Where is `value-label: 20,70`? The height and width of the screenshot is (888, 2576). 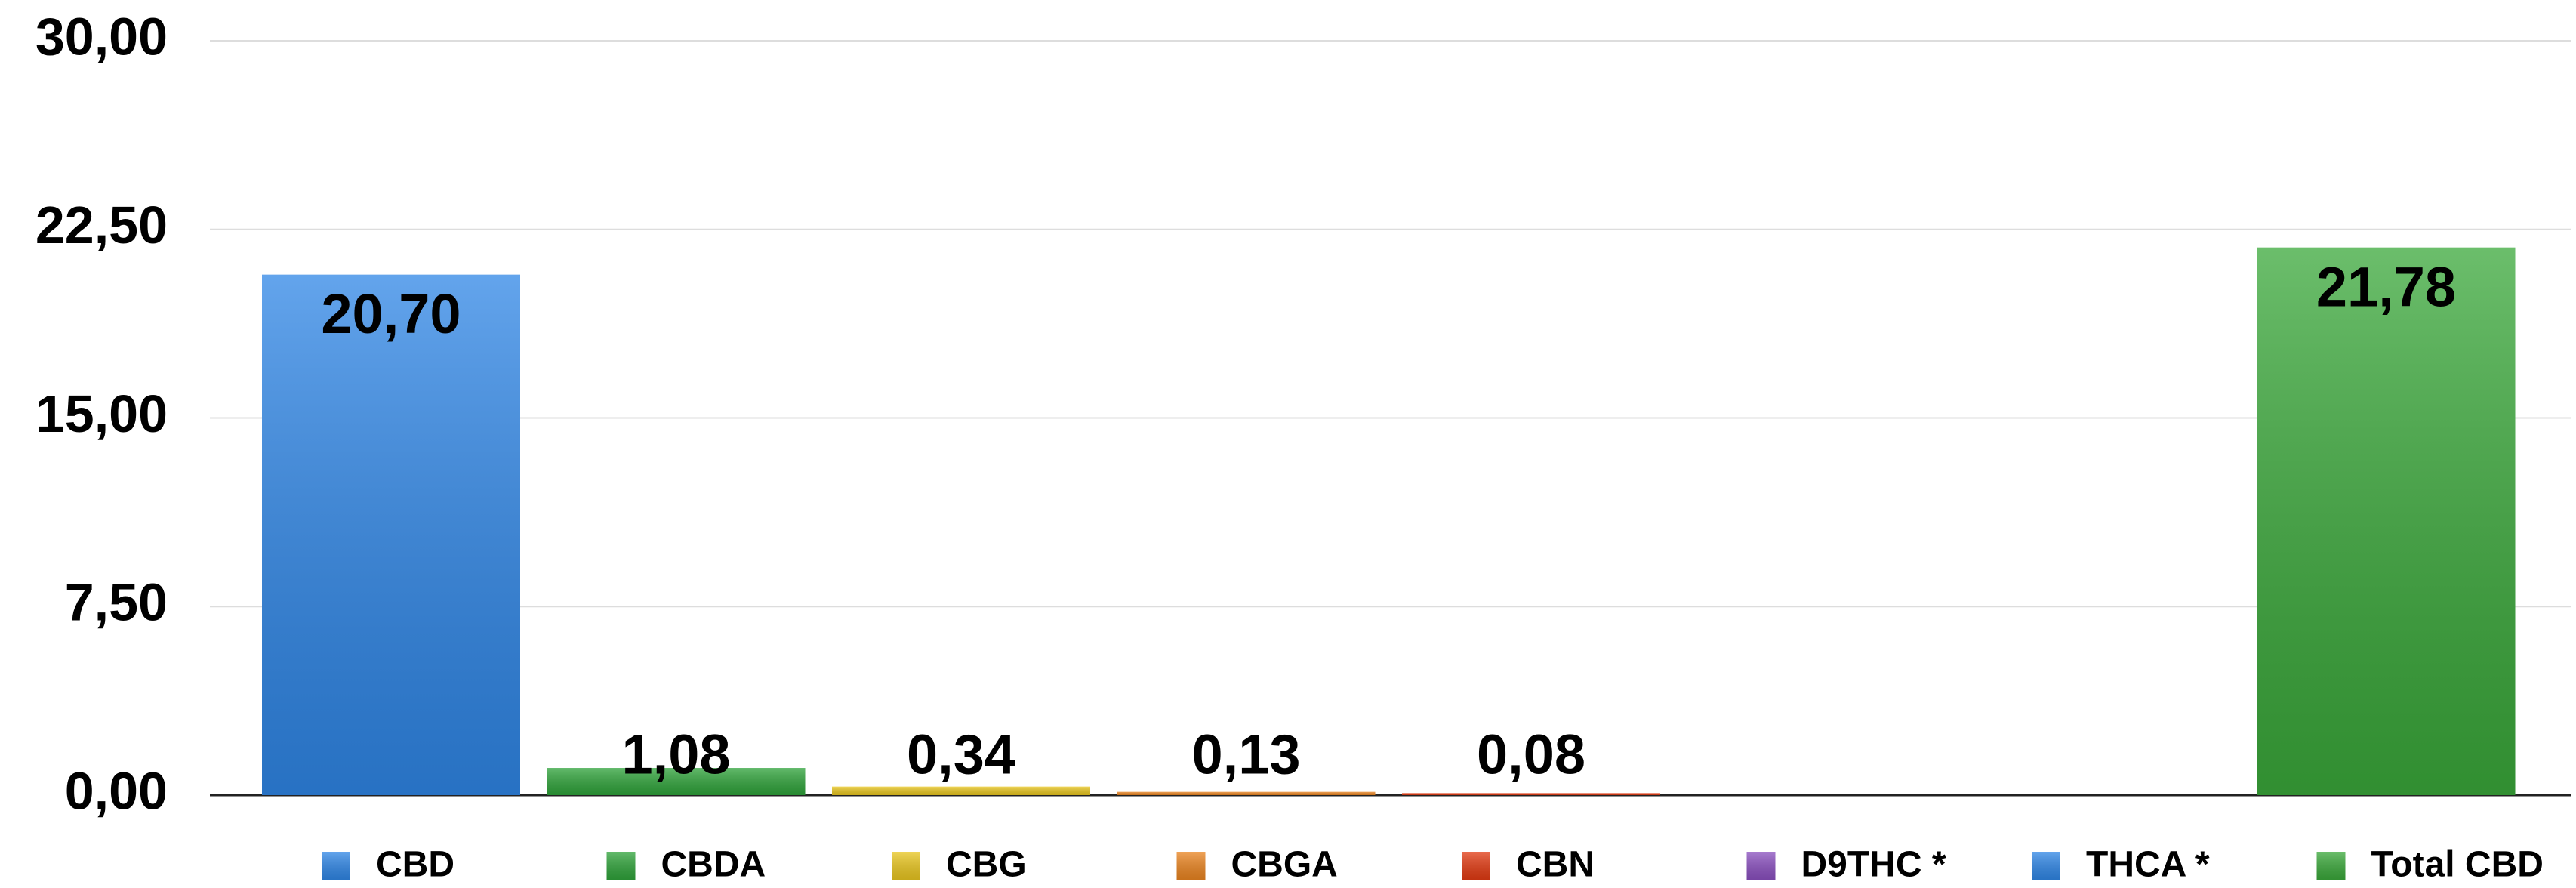 value-label: 20,70 is located at coordinates (391, 313).